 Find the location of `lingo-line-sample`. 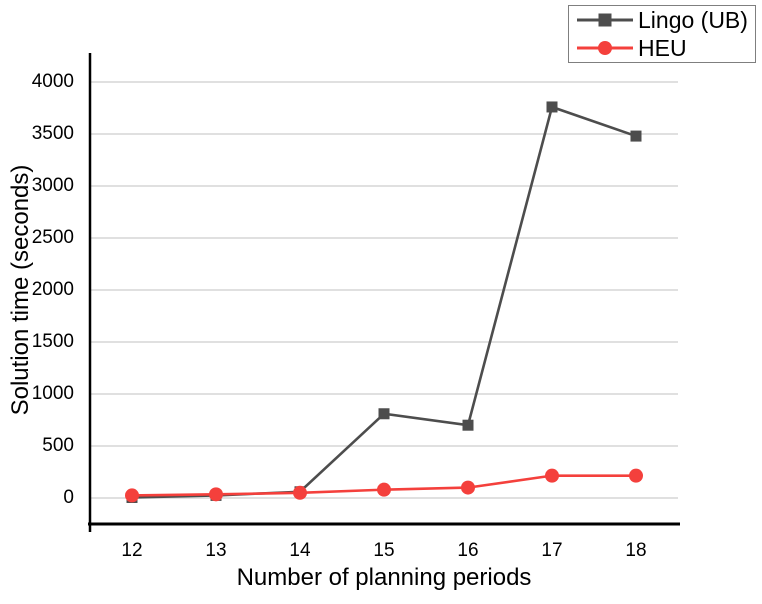

lingo-line-sample is located at coordinates (605, 20).